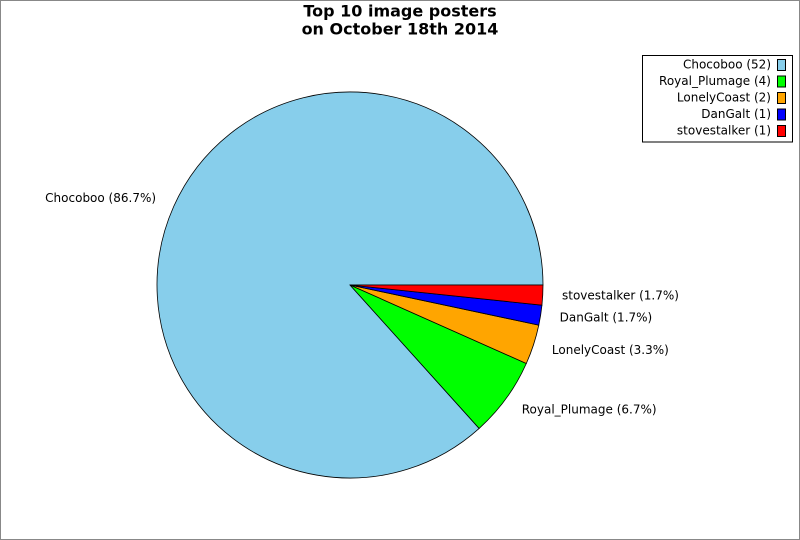 The height and width of the screenshot is (540, 800). I want to click on legend-label: stovestalker (1), so click(724, 131).